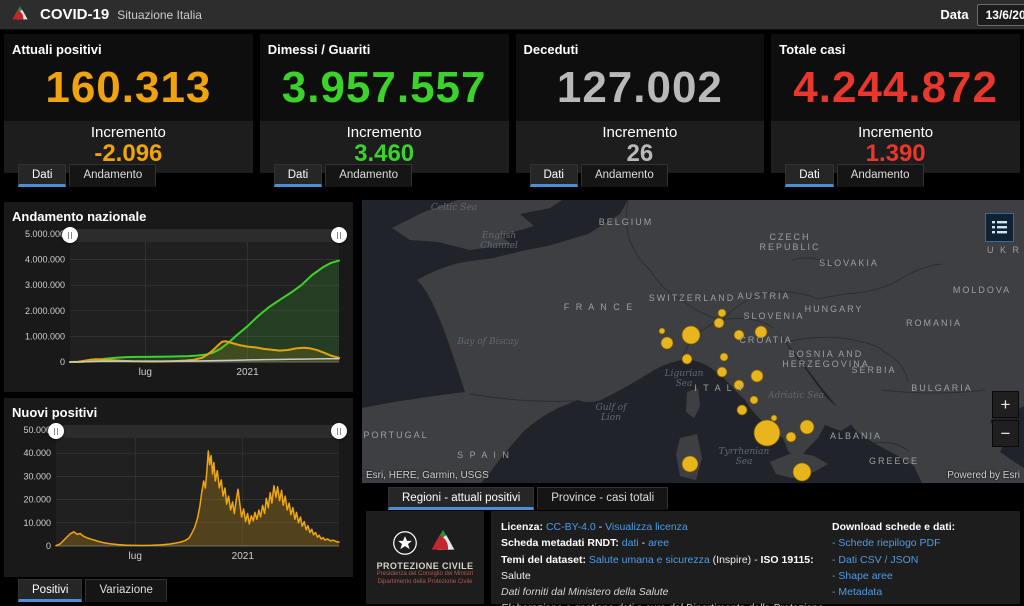 This screenshot has height=606, width=1024. Describe the element at coordinates (880, 175) in the screenshot. I see `card3-tab-andamento: Andamento` at that location.